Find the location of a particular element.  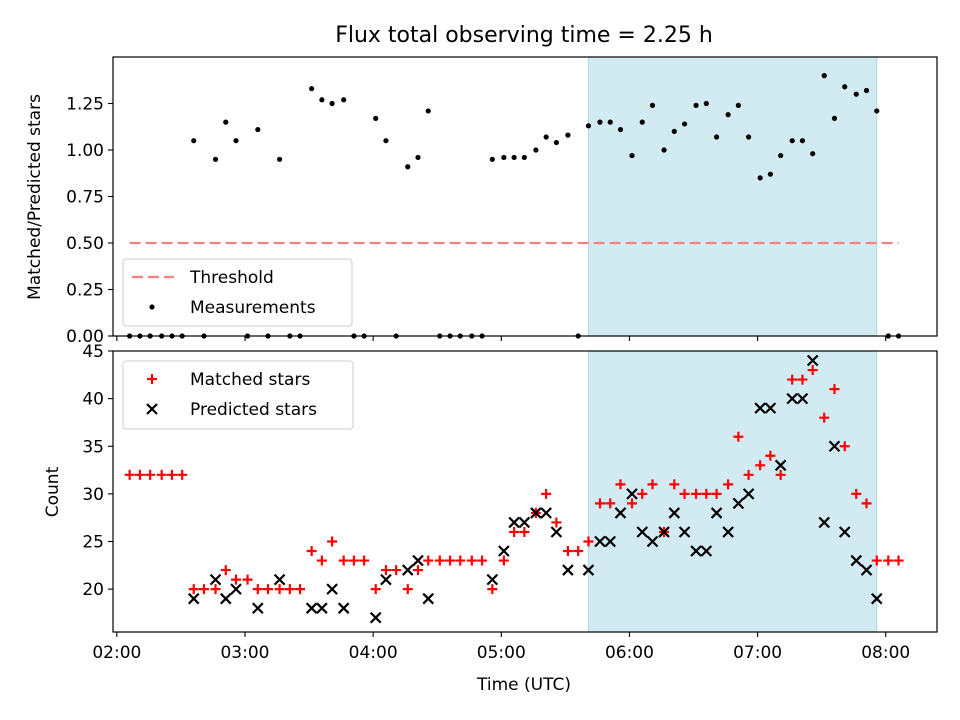

x-axis-label: Time (UTC) is located at coordinates (523, 685).